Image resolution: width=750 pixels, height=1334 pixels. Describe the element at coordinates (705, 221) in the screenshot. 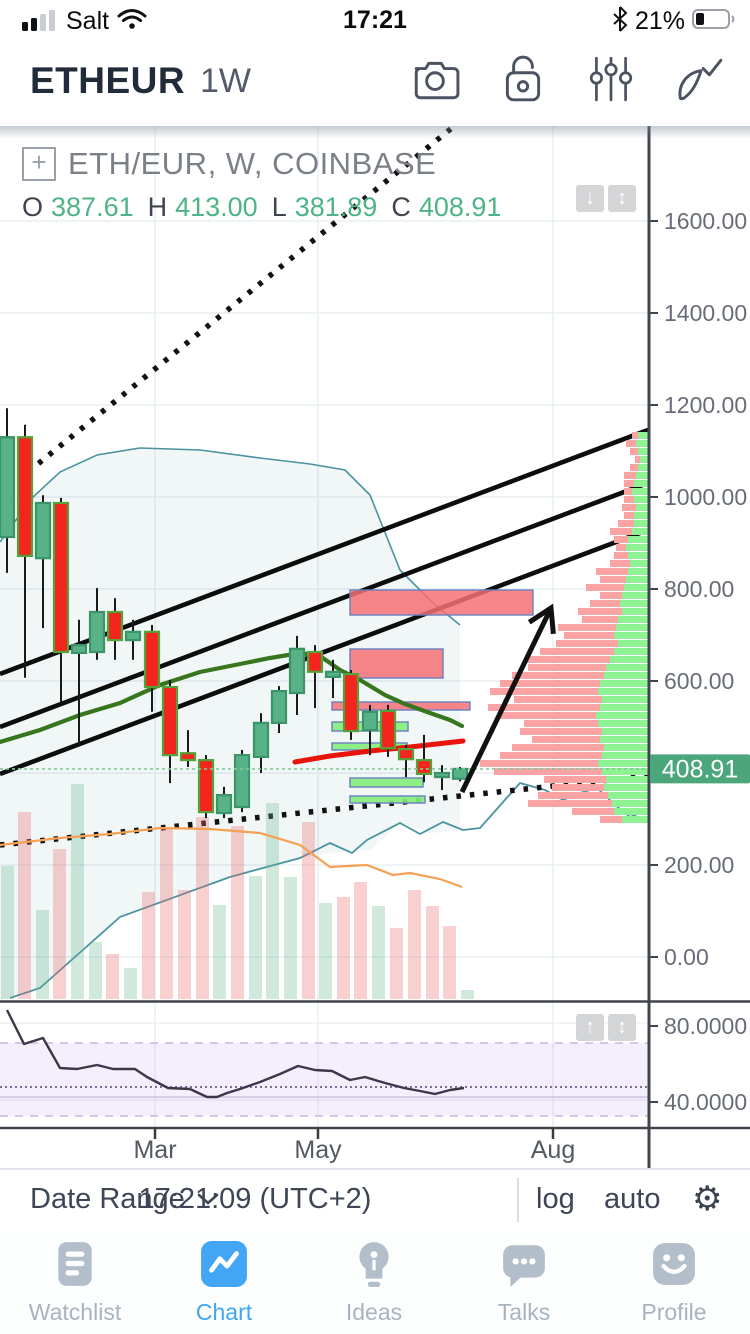

I see `svg-text: 1600.00` at that location.